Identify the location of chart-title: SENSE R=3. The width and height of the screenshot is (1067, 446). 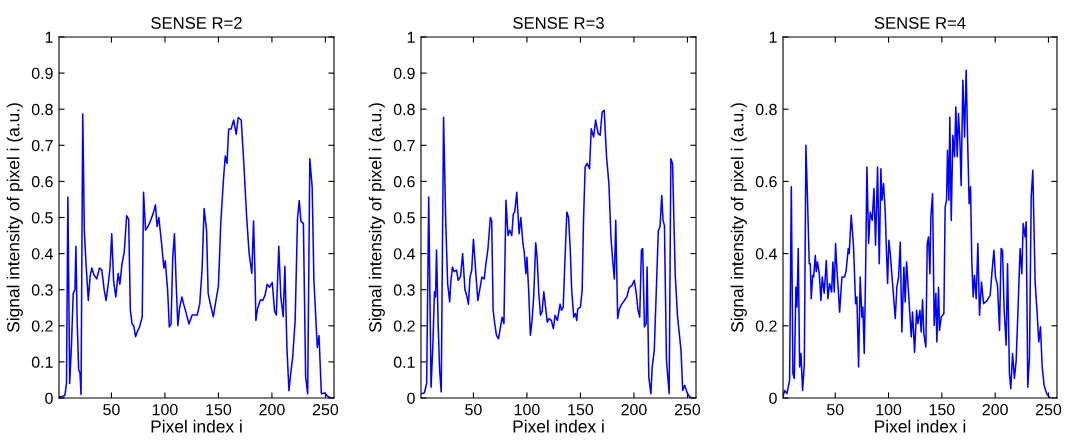
(558, 23).